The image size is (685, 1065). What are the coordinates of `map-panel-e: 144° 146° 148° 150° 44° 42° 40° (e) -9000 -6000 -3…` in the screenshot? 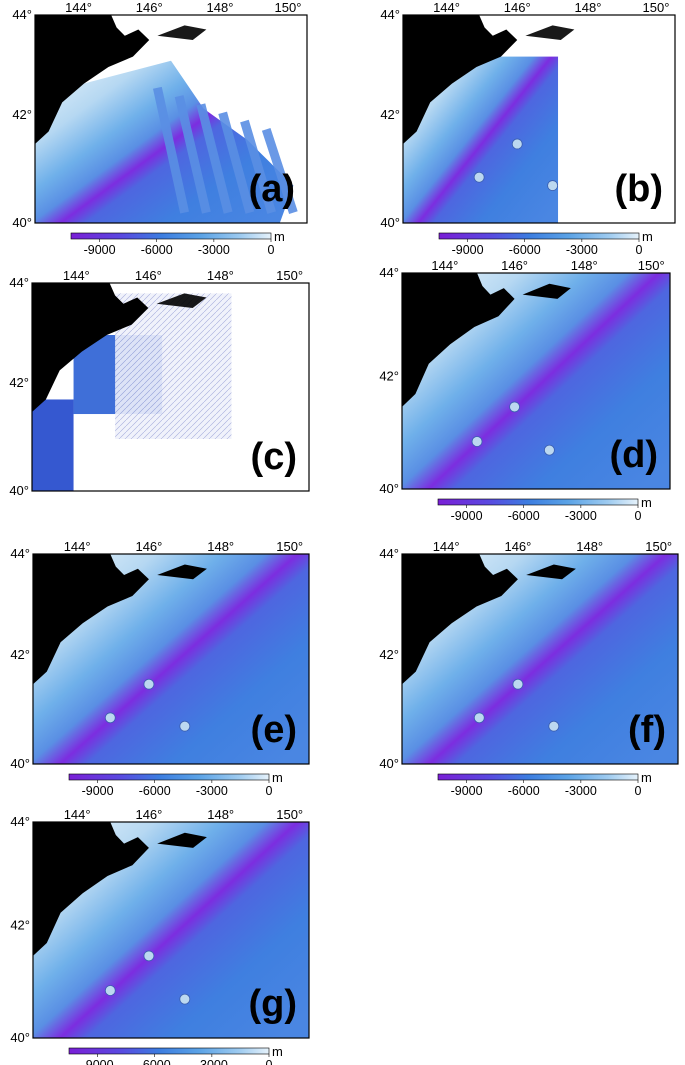 It's located at (160, 668).